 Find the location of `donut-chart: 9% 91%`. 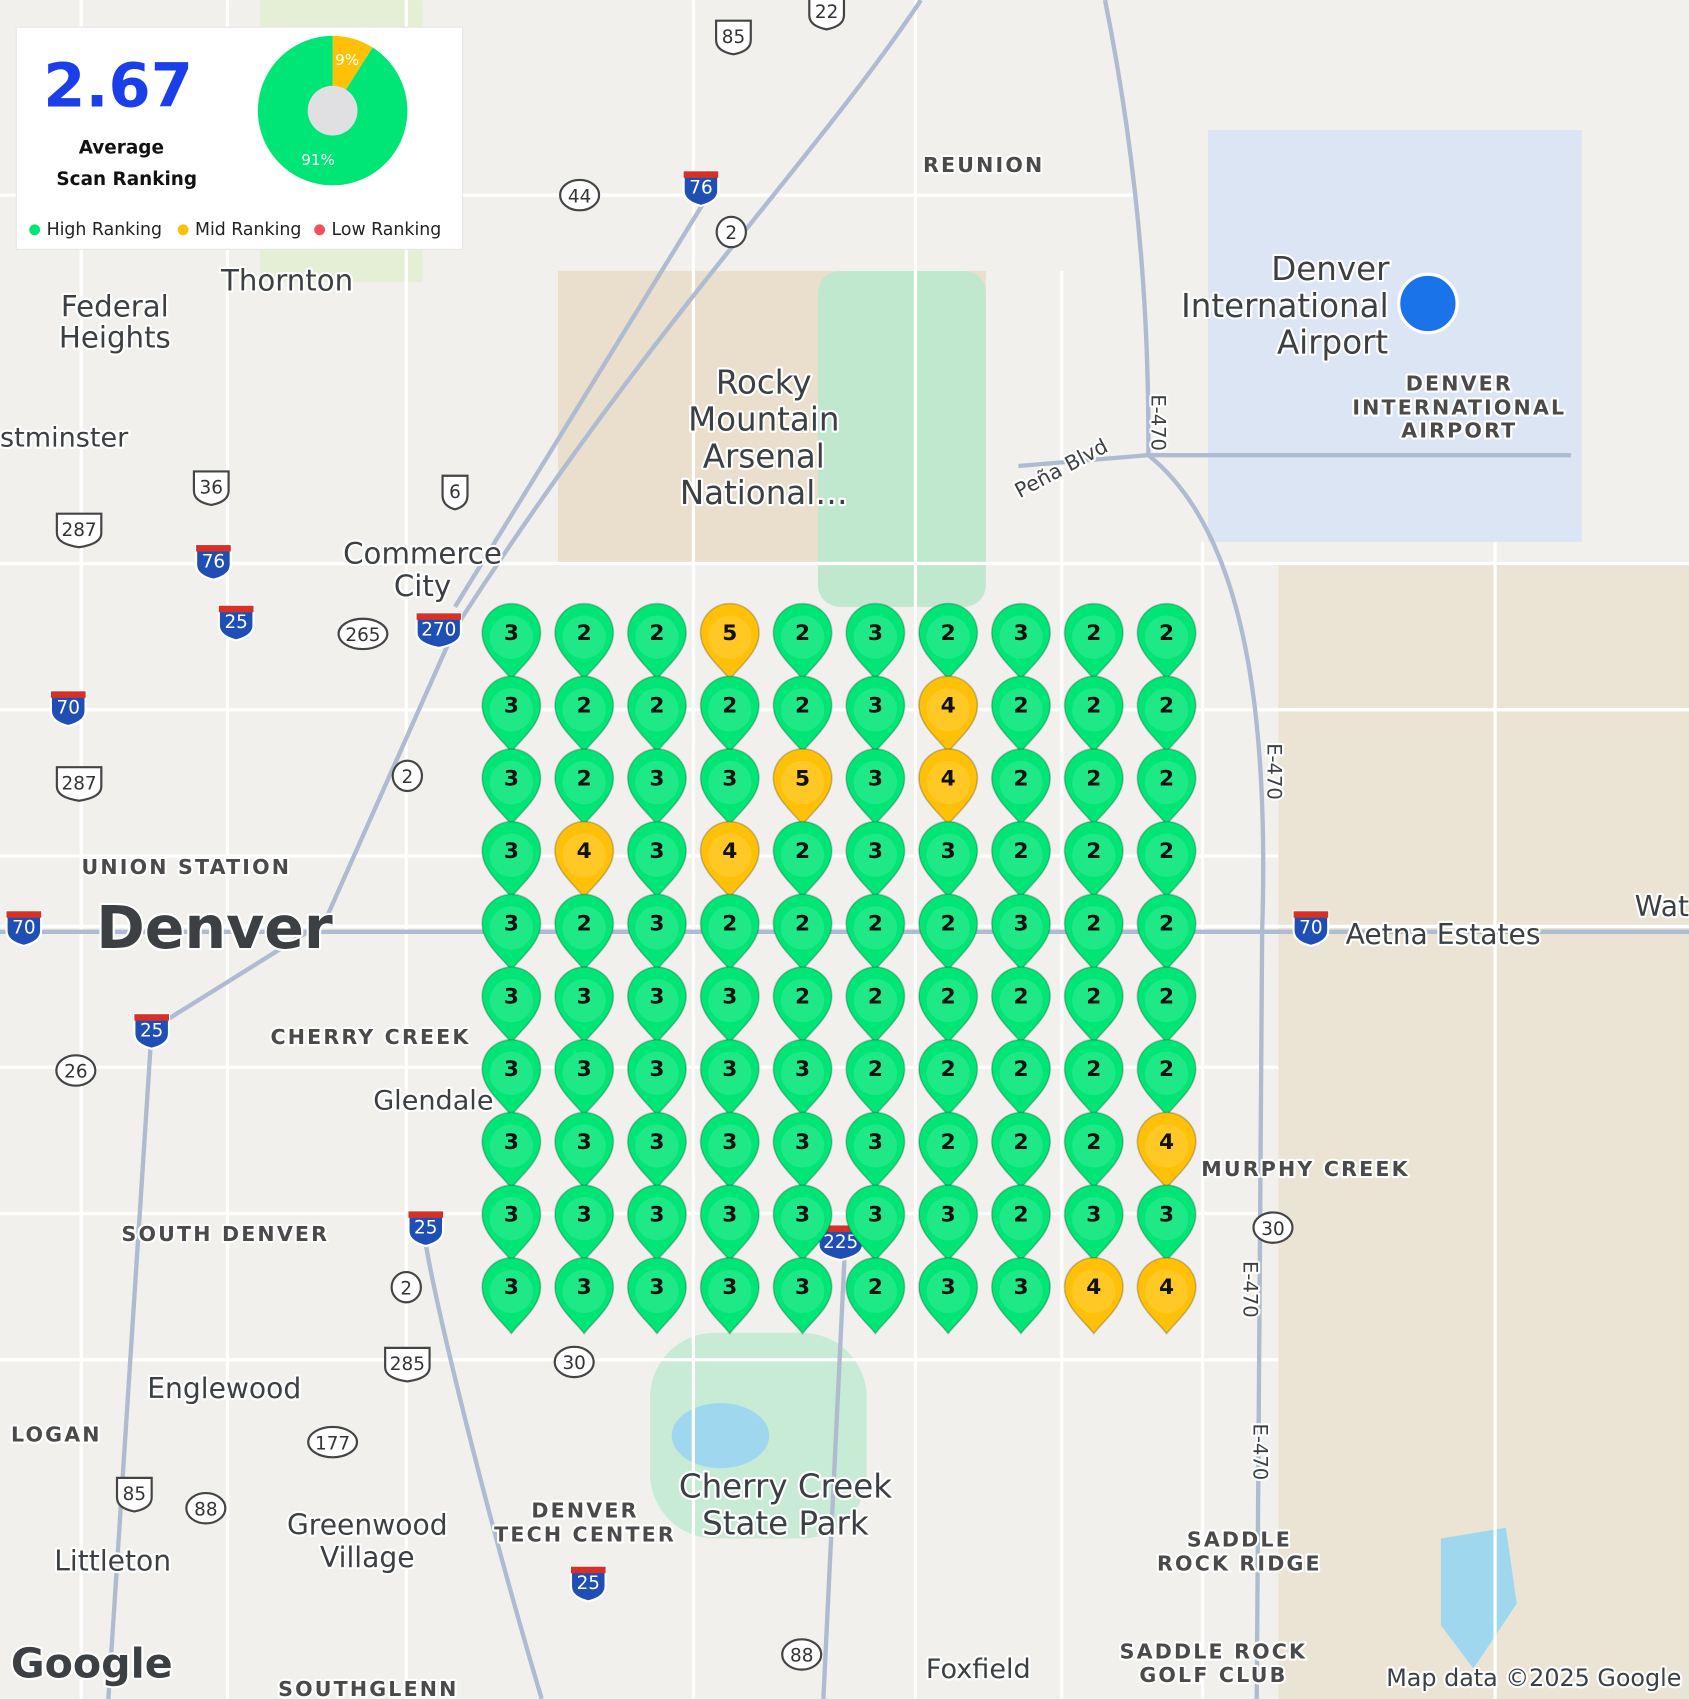

donut-chart: 9% 91% is located at coordinates (332, 110).